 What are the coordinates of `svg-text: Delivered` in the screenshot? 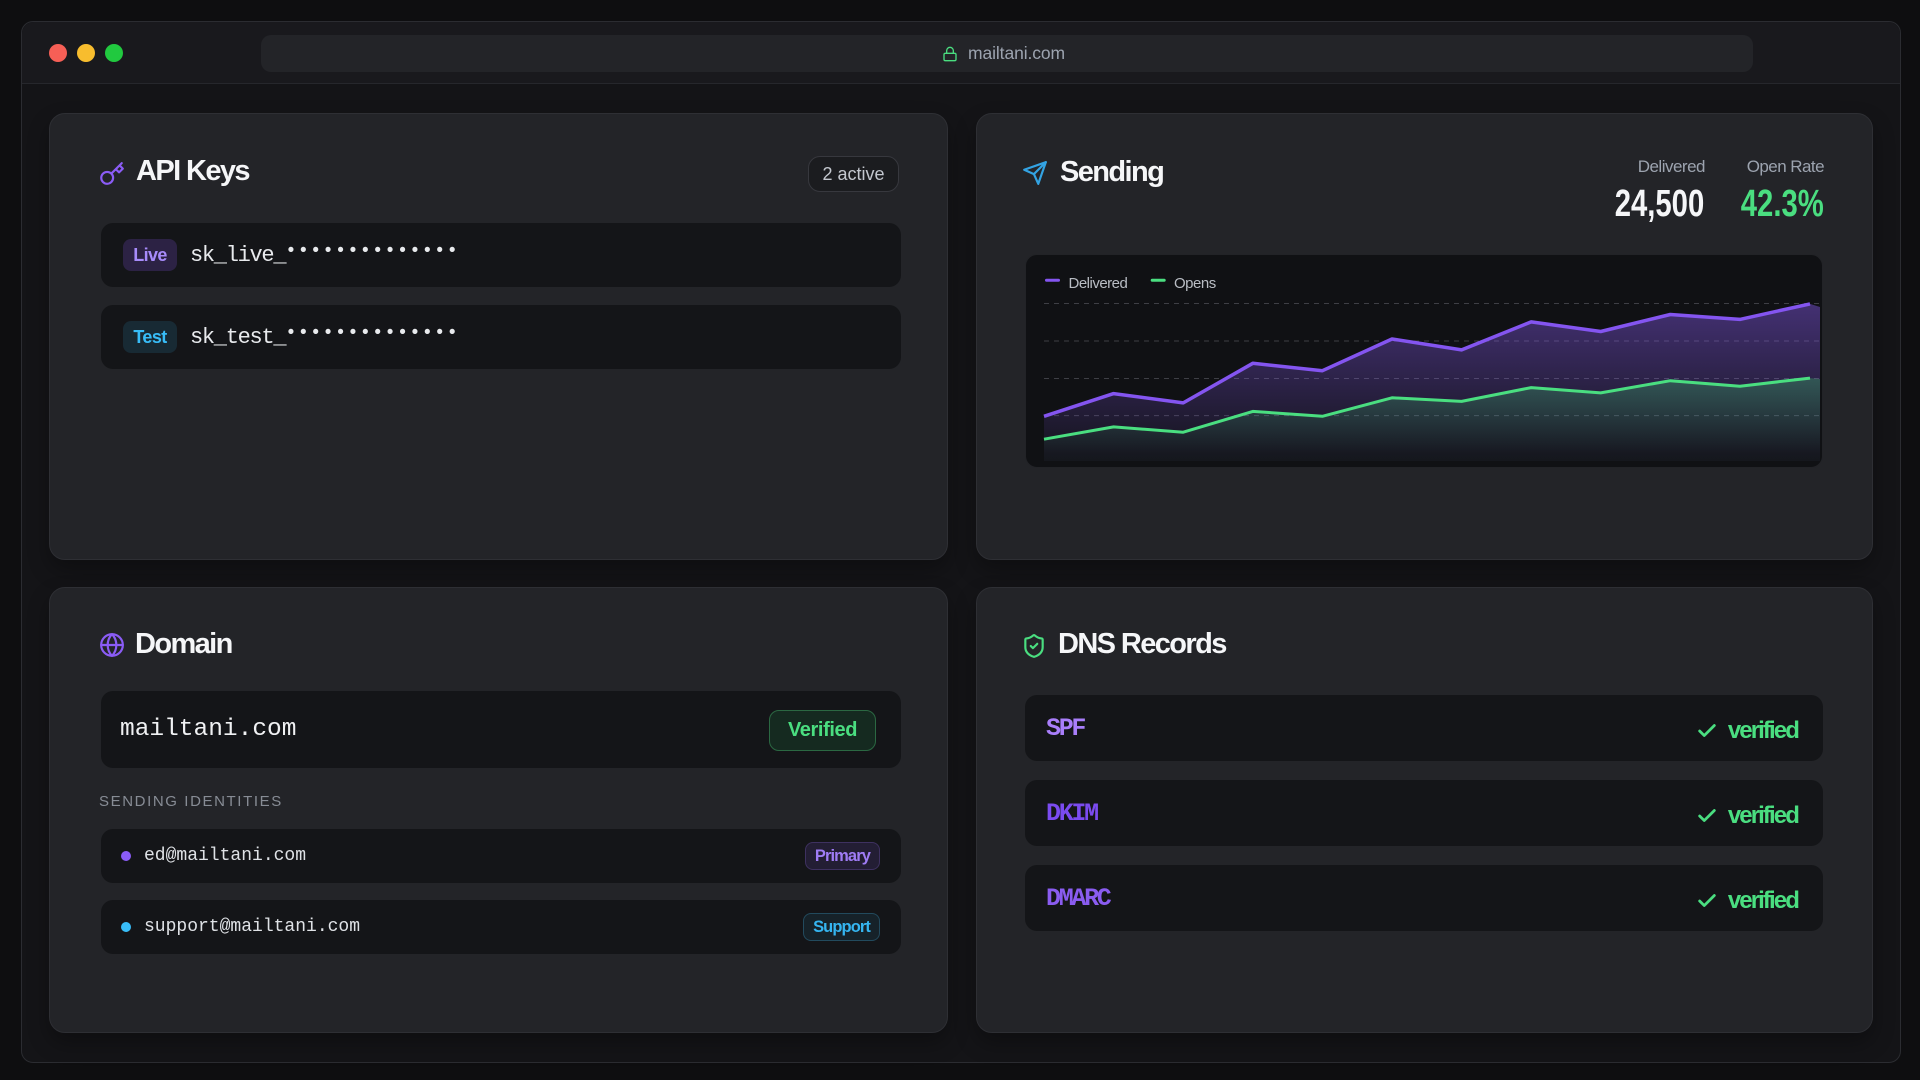 It's located at (1098, 283).